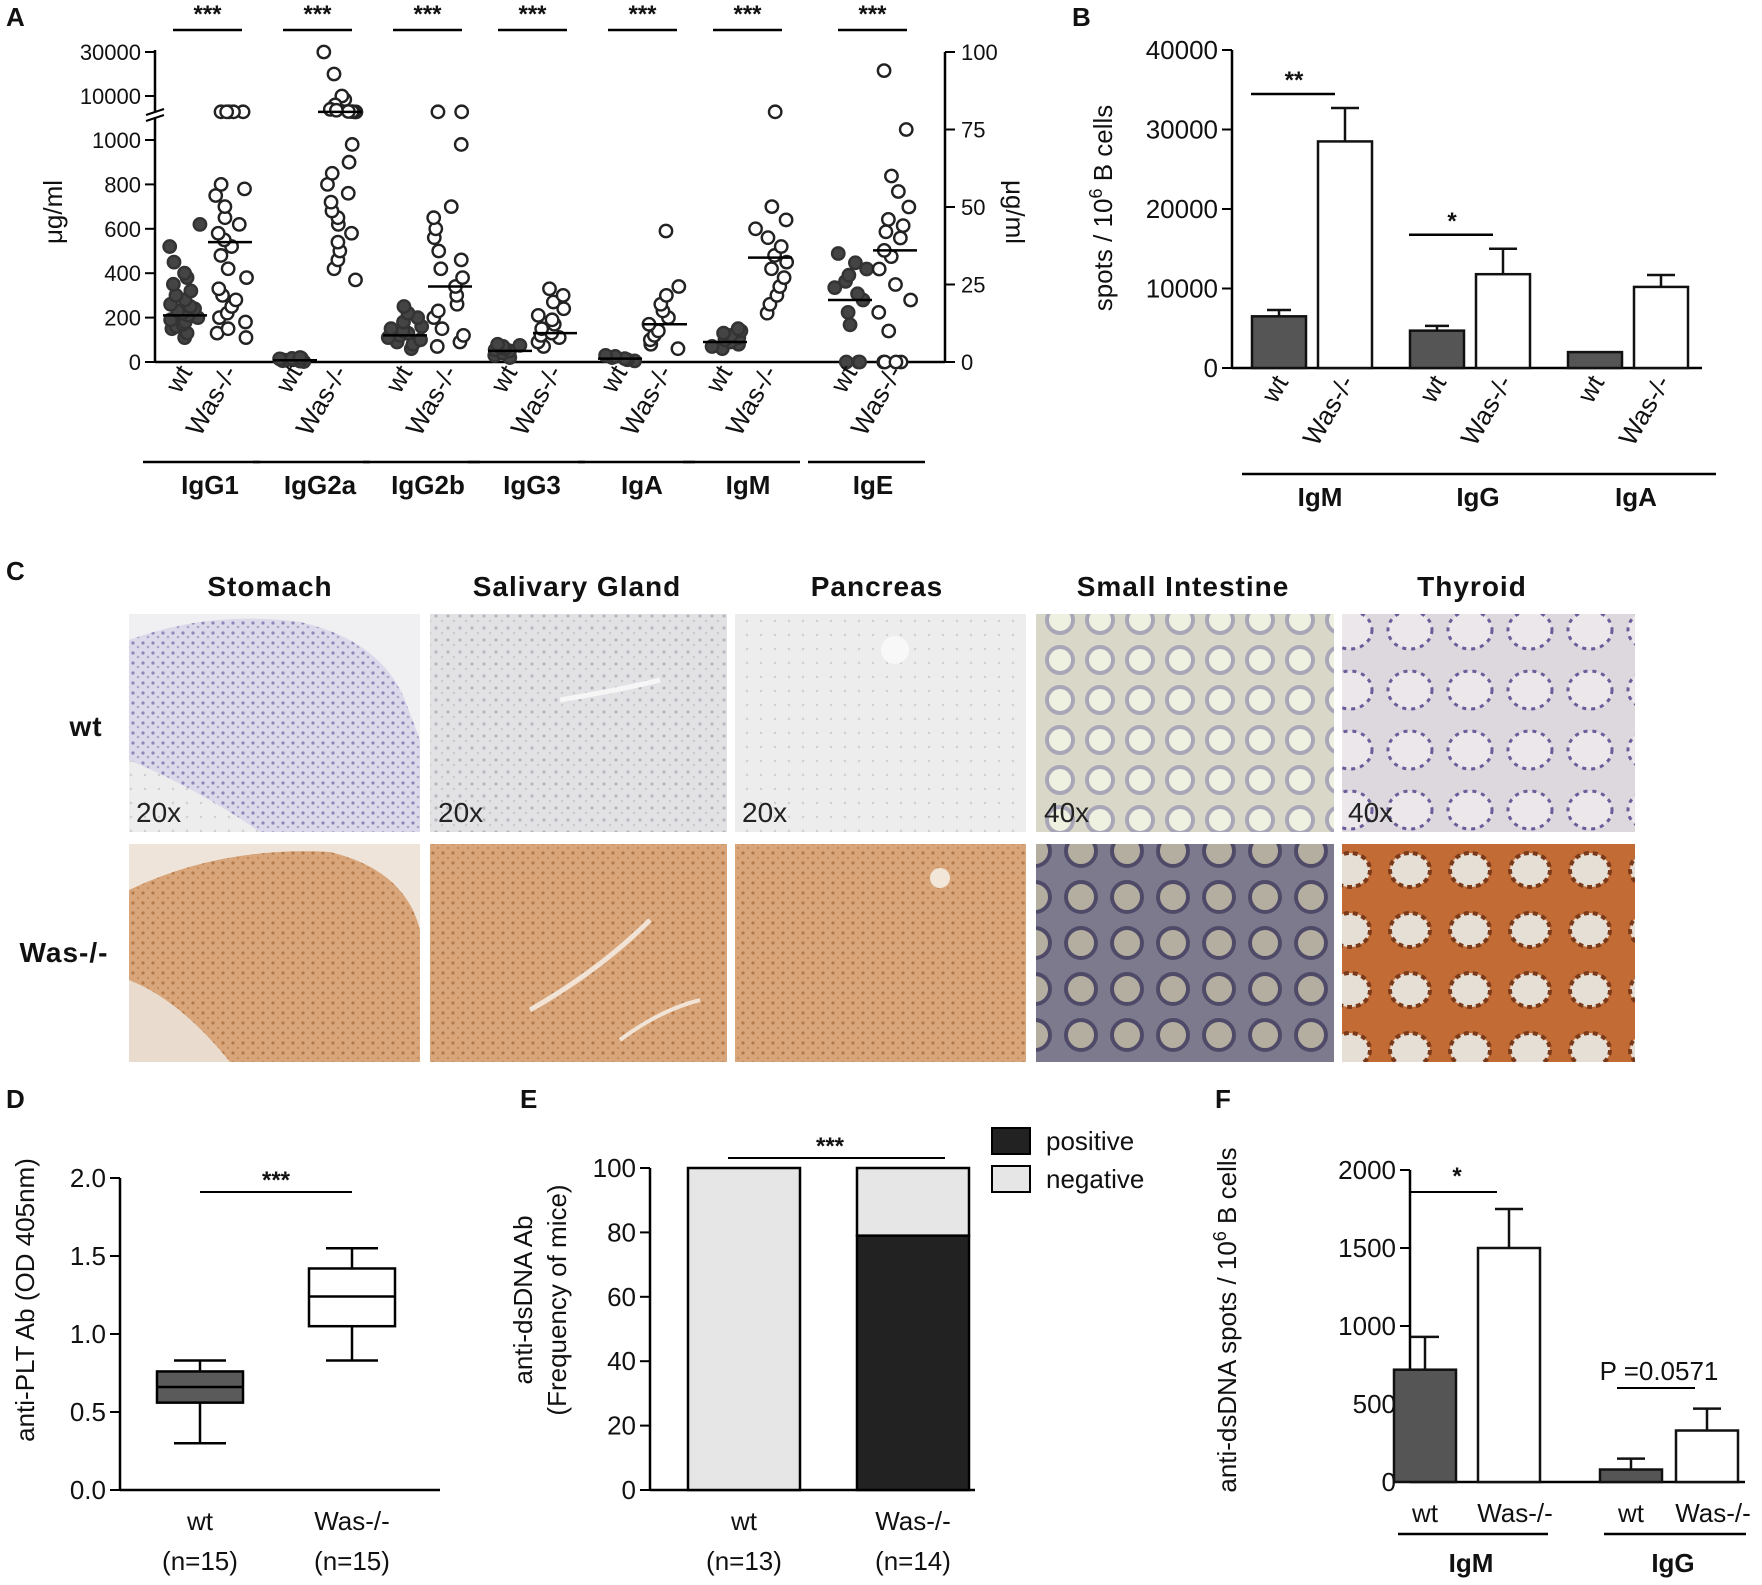 Image resolution: width=1762 pixels, height=1585 pixels. I want to click on hist-mag-thyroid: 40x, so click(1370, 812).